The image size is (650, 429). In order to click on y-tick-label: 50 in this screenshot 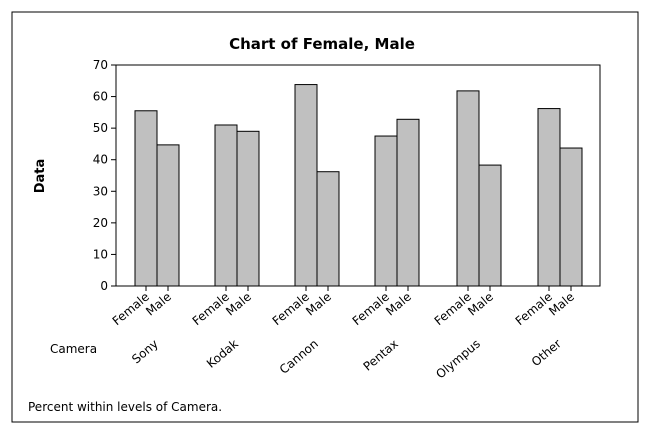, I will do `click(100, 128)`.